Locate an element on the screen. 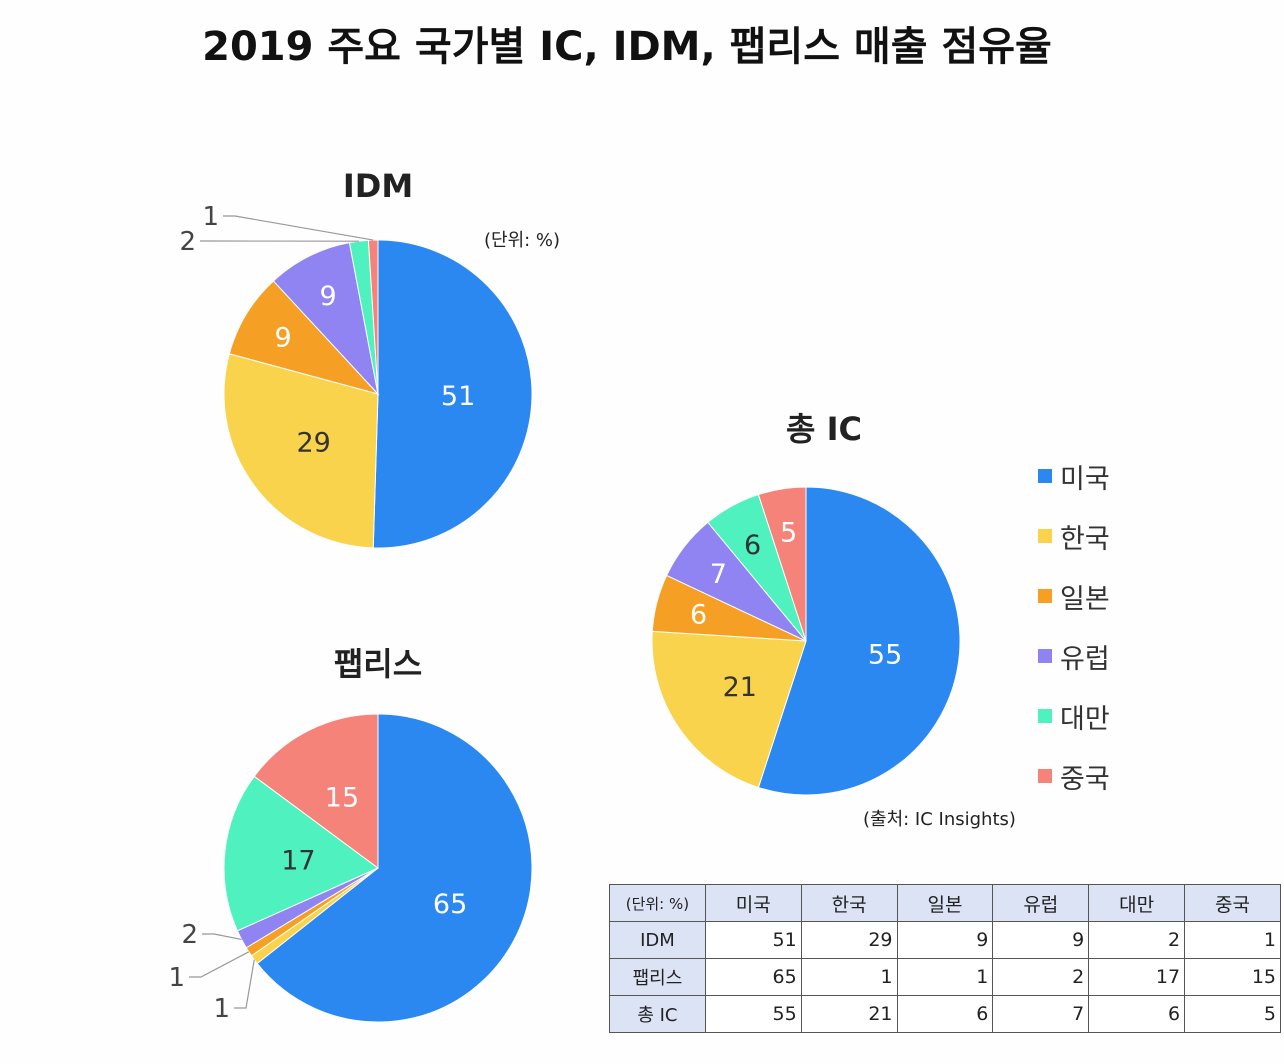 The image size is (1284, 1064). pie-fabless: 팹리스 65 11 2 17 15 is located at coordinates (350, 834).